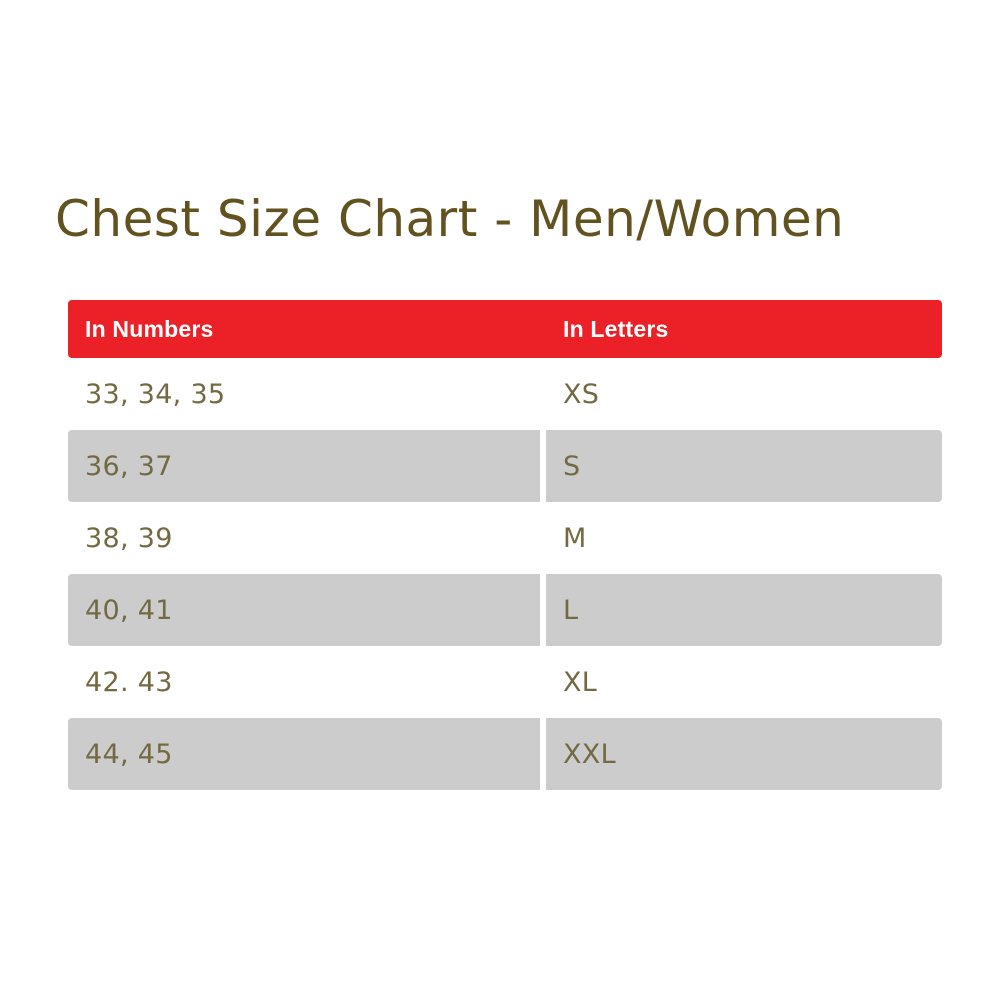 Image resolution: width=1000 pixels, height=1000 pixels. I want to click on cell-numbers: 44, 45, so click(304, 754).